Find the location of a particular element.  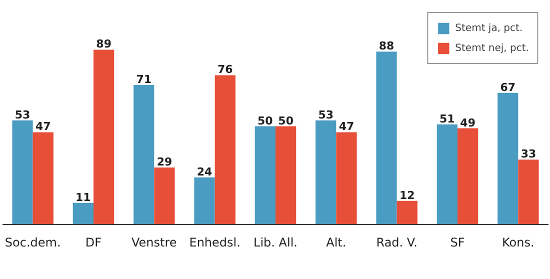

data-label: 51 is located at coordinates (447, 119).